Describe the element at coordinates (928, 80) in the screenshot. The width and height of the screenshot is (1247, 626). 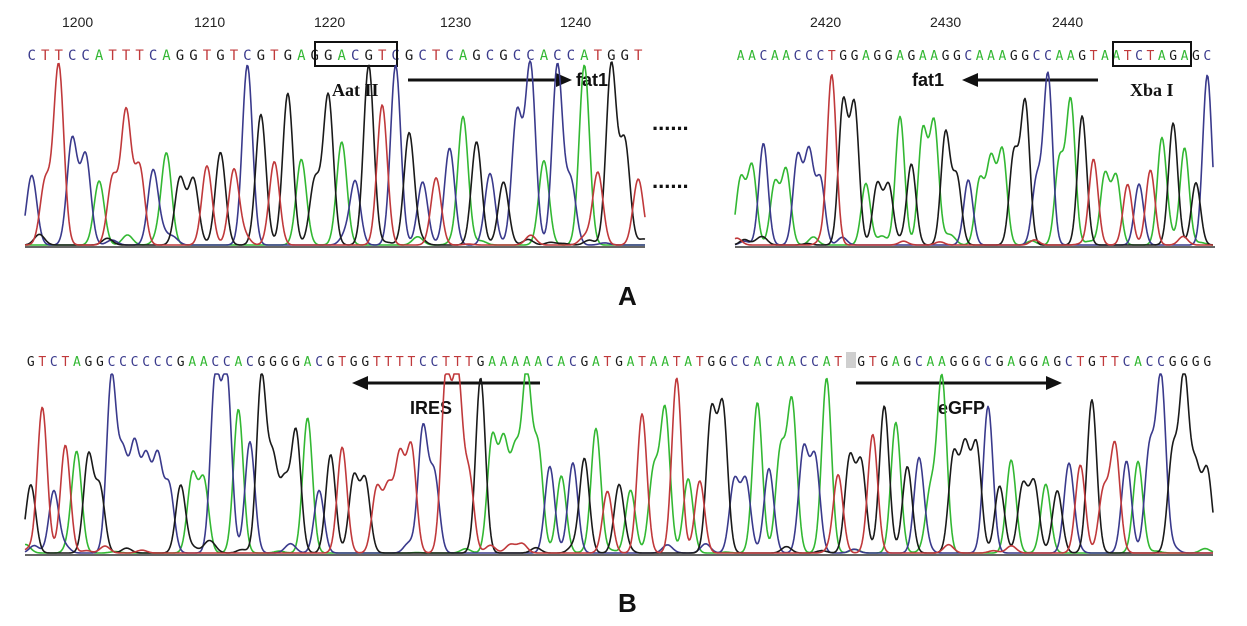
I see `fat1-label-right: fat1` at that location.